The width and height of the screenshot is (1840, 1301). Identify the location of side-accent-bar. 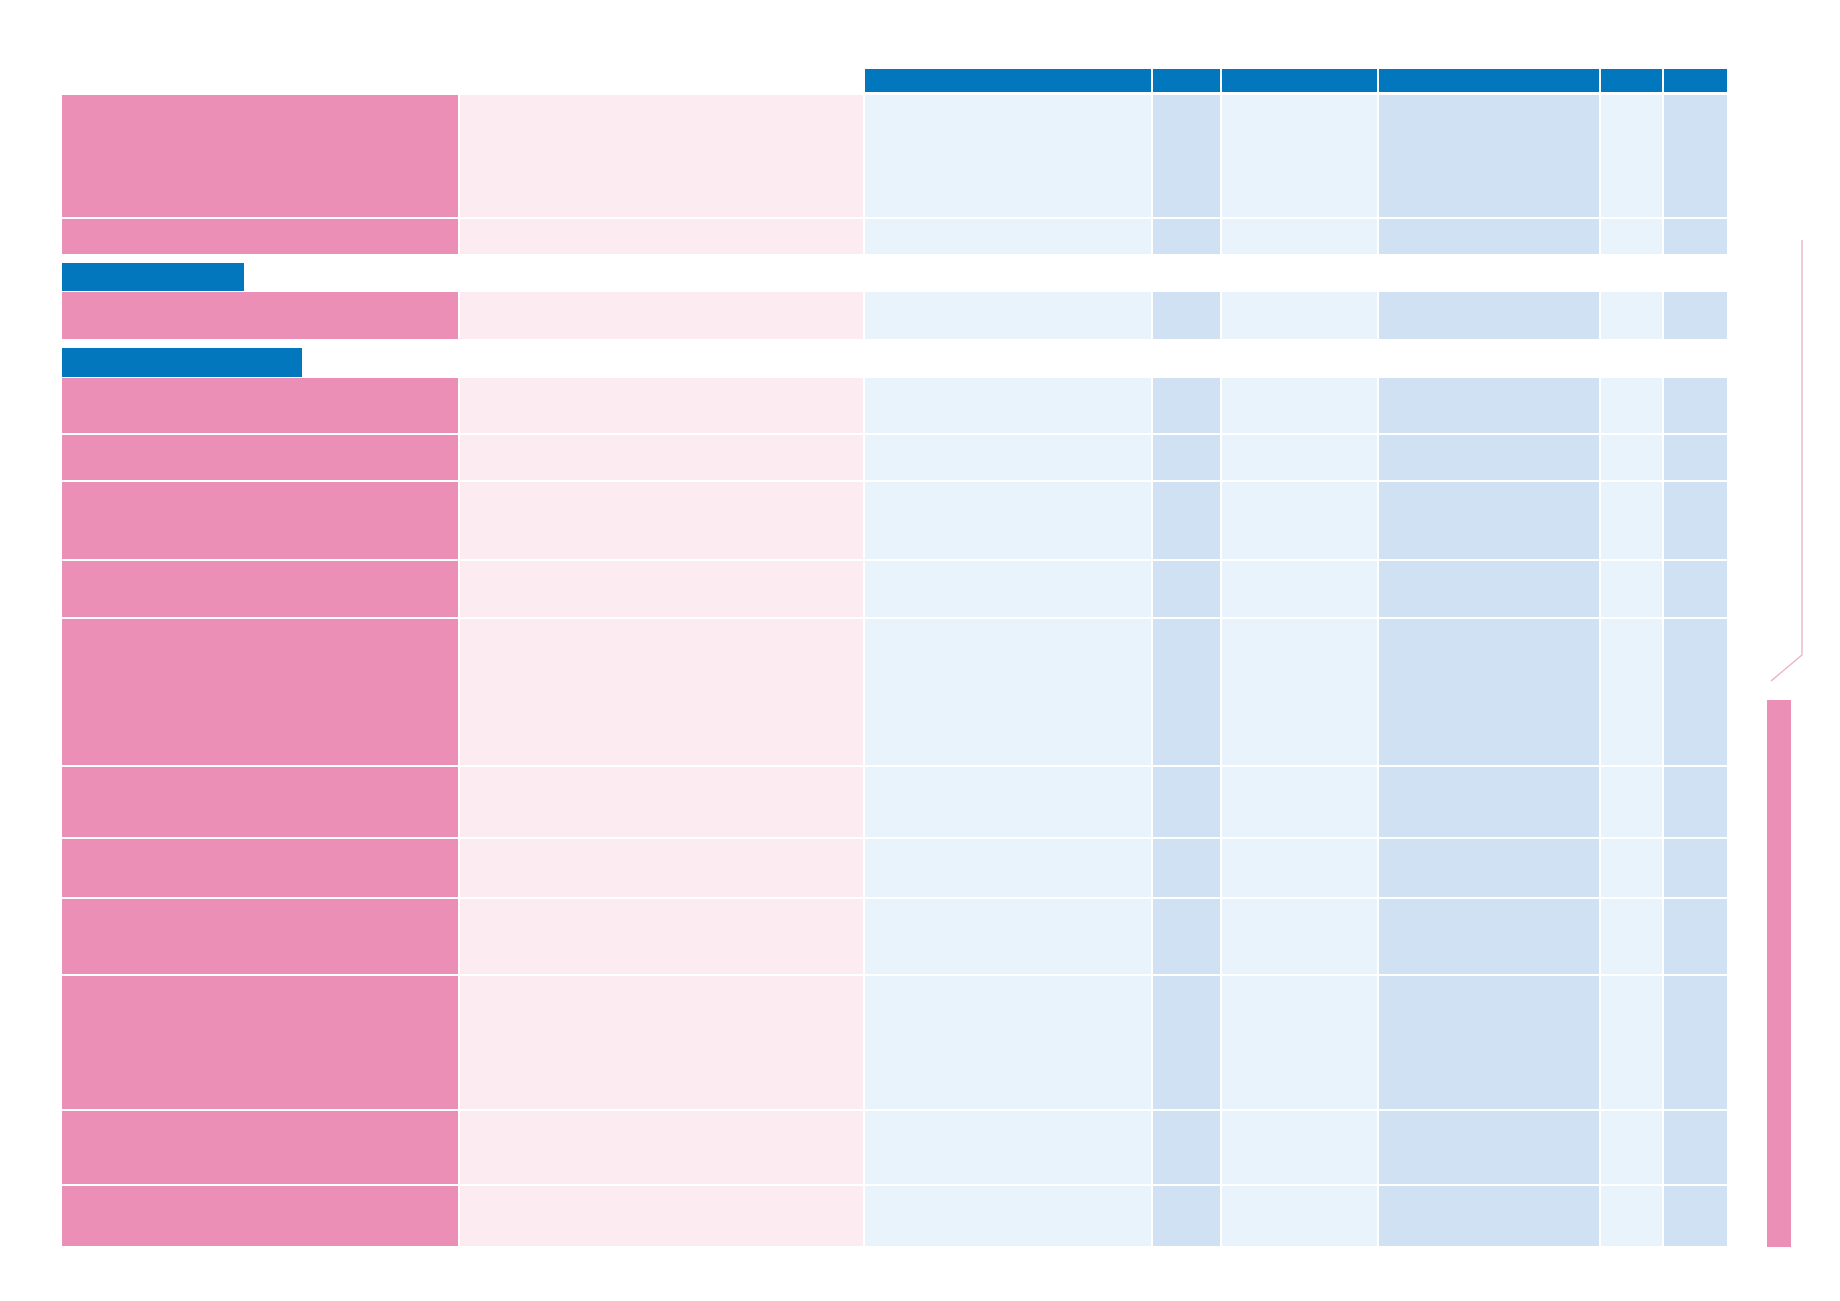
(1779, 973).